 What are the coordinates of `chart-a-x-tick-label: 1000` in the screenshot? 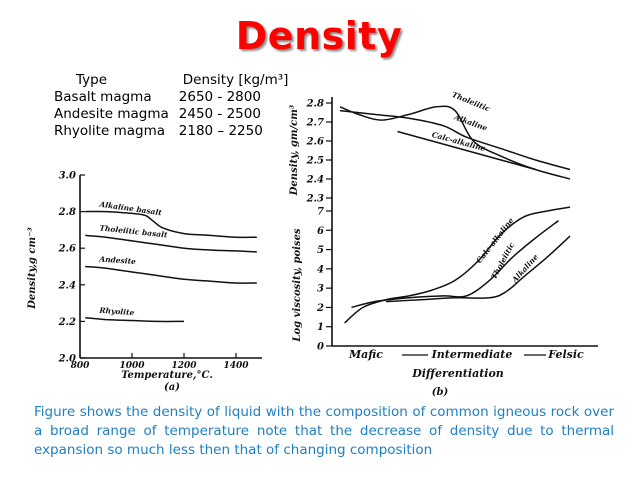 It's located at (132, 366).